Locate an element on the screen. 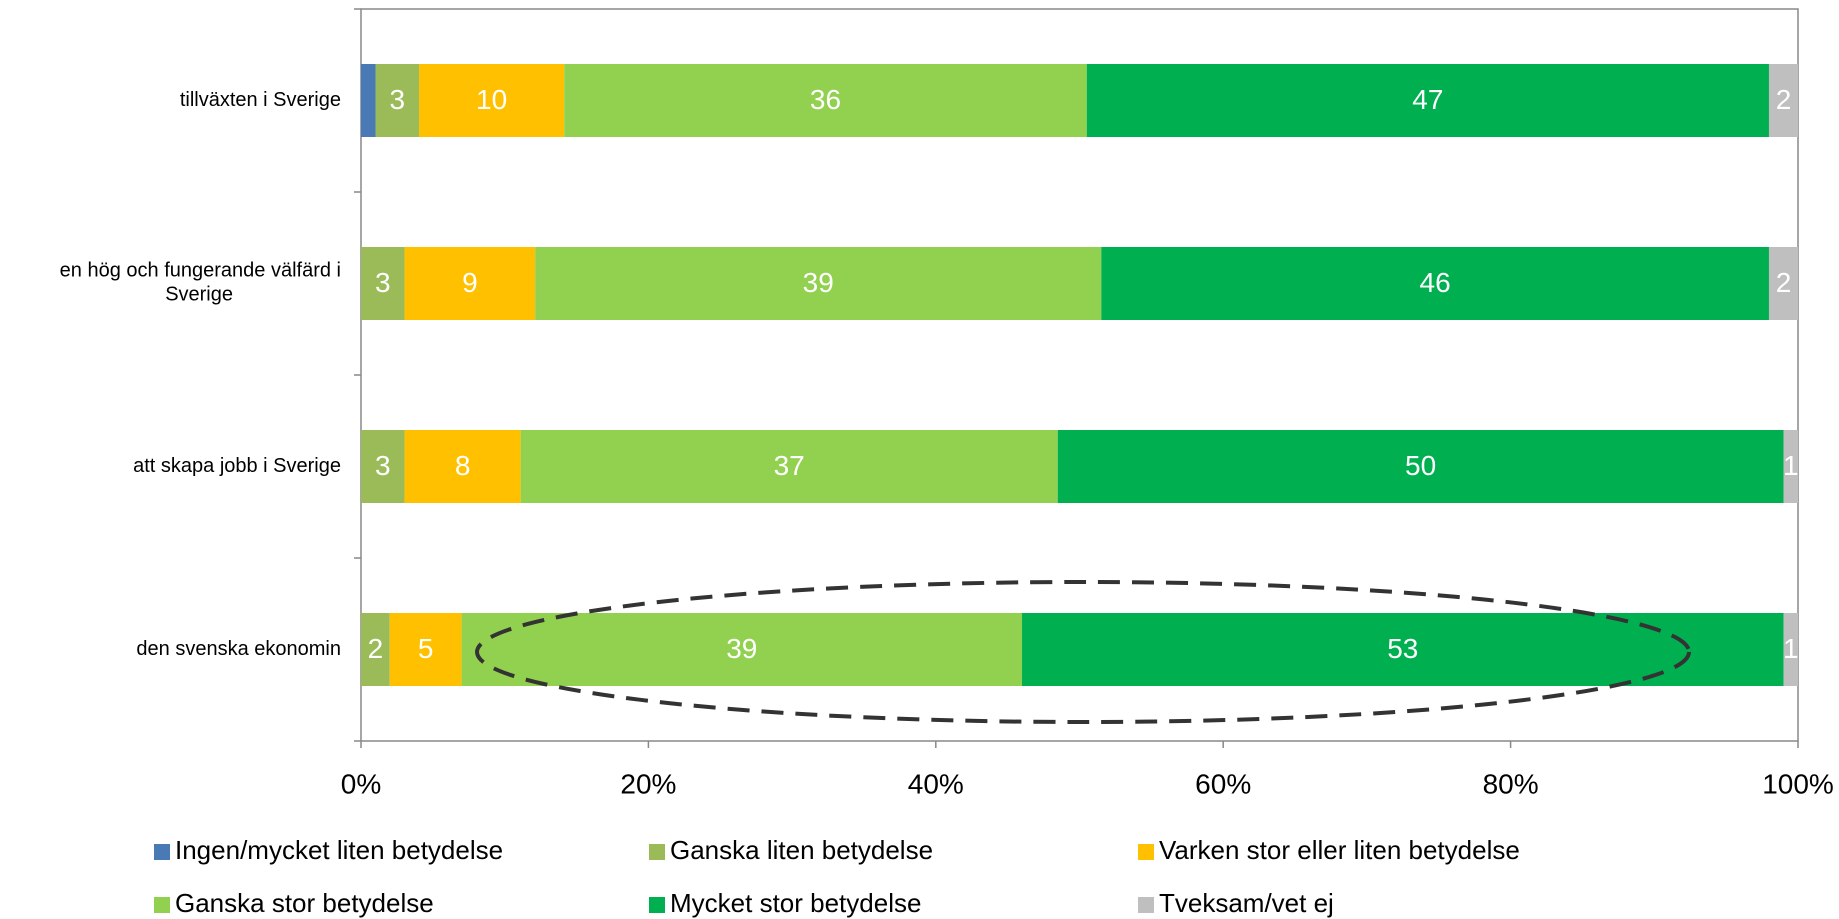 This screenshot has width=1839, height=919. x-tick-label: 60% is located at coordinates (1223, 783).